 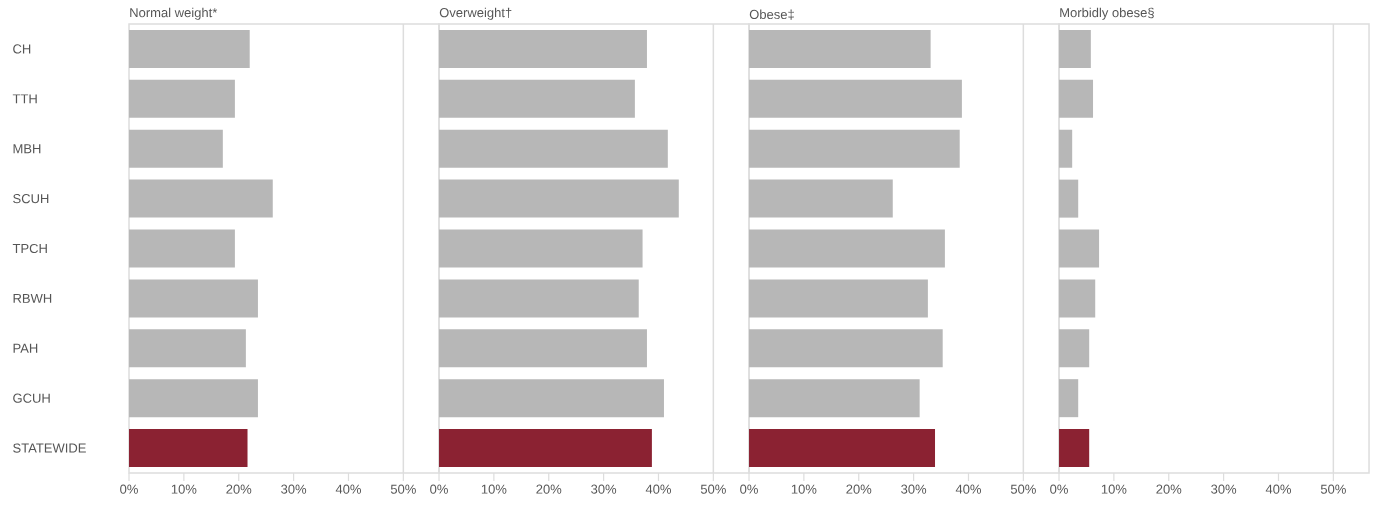 What do you see at coordinates (29, 248) in the screenshot?
I see `y-tick-label: TPCH` at bounding box center [29, 248].